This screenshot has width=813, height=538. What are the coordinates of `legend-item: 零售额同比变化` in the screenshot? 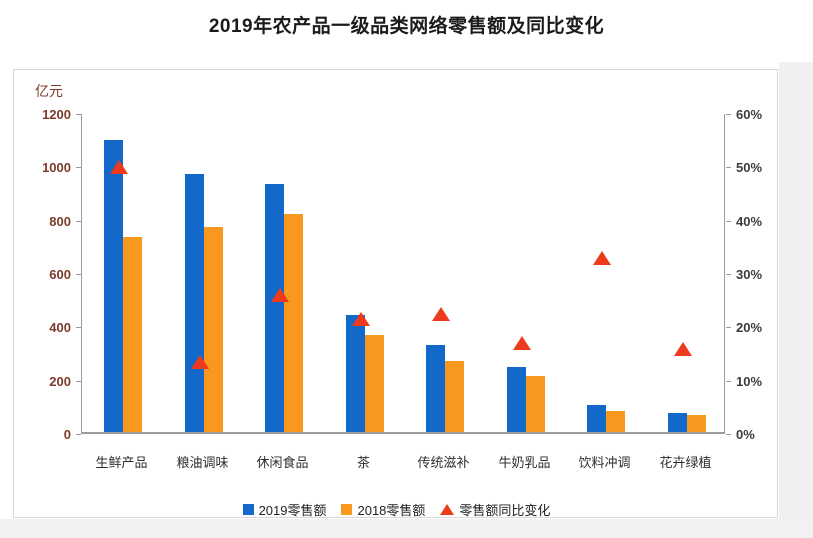 It's located at (495, 509).